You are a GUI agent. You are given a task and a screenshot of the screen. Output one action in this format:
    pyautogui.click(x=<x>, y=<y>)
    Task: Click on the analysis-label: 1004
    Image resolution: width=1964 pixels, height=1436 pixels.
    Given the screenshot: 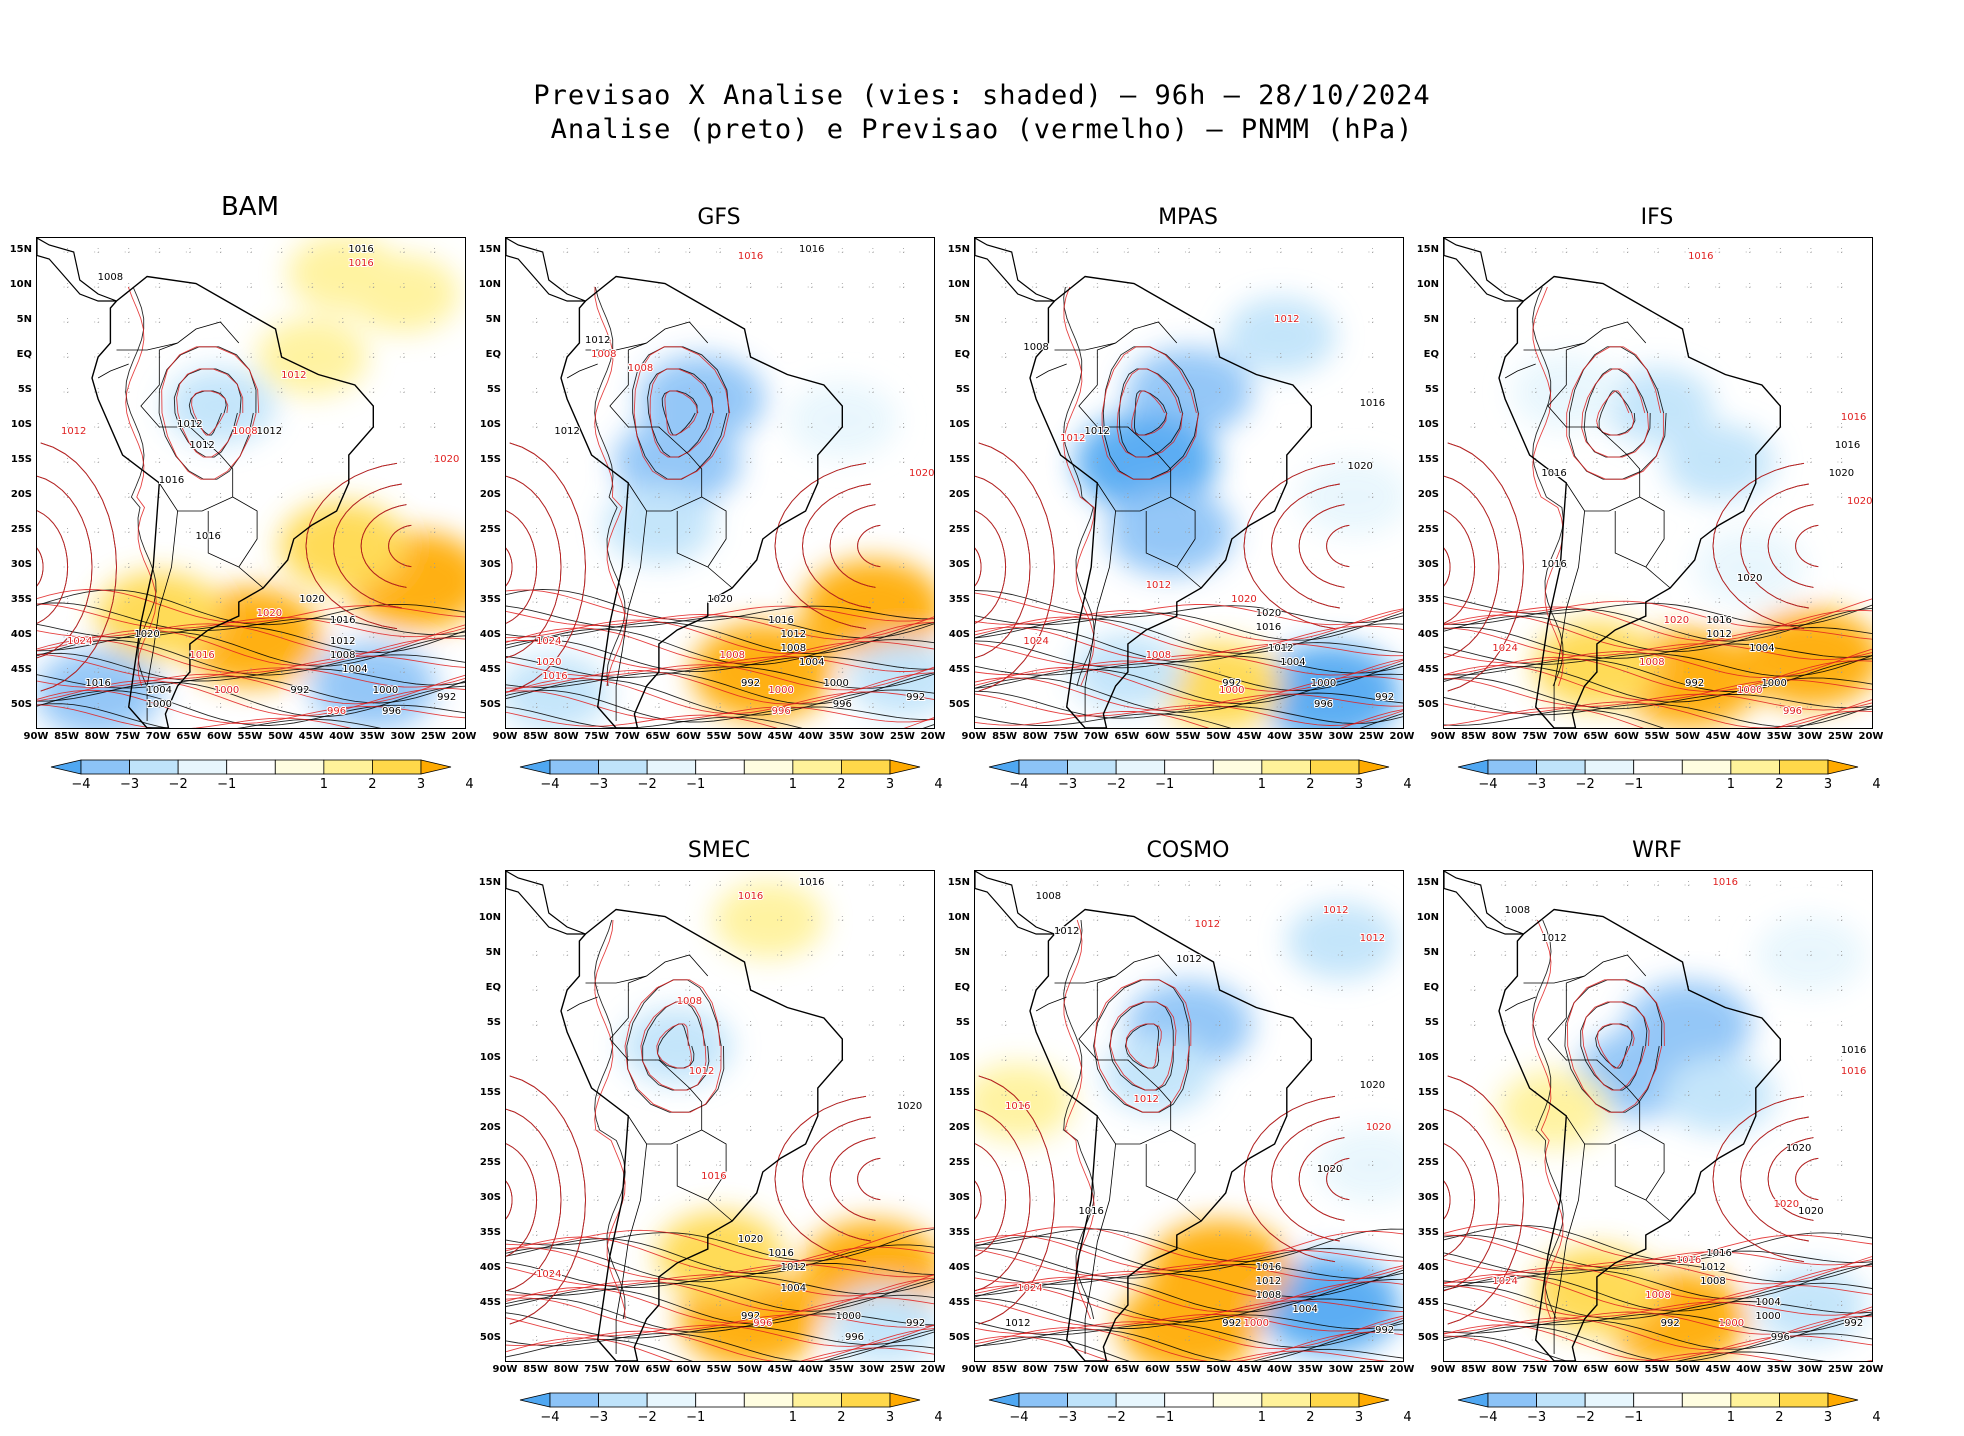 What is the action you would take?
    pyautogui.click(x=159, y=690)
    